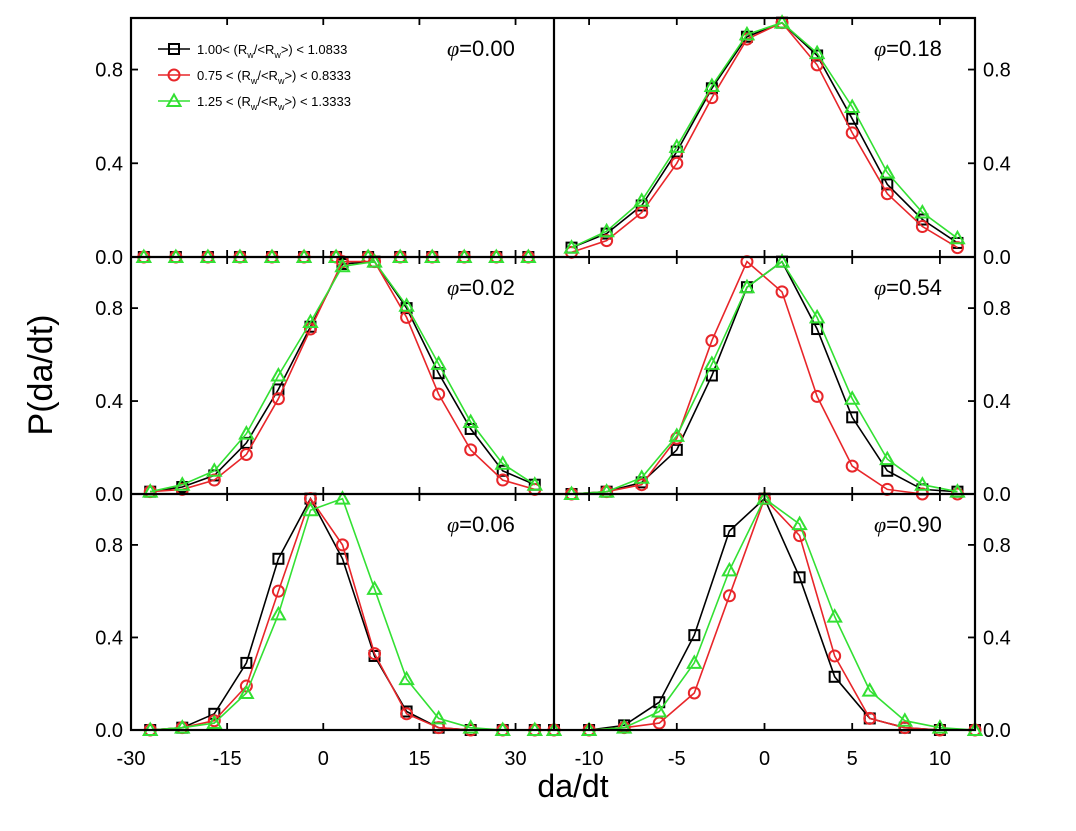 The width and height of the screenshot is (1076, 831). I want to click on y-axis-title: P(da/dt), so click(41, 375).